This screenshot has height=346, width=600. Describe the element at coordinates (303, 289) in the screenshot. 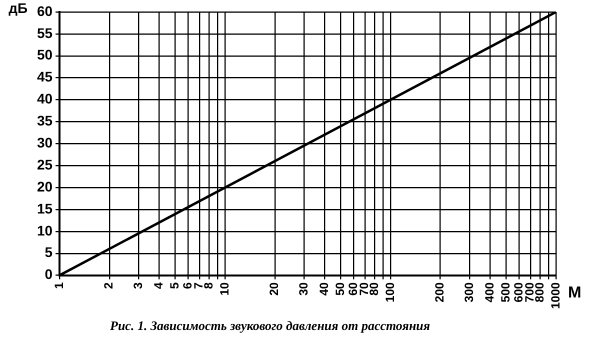

I see `x-tick-label: 30` at that location.